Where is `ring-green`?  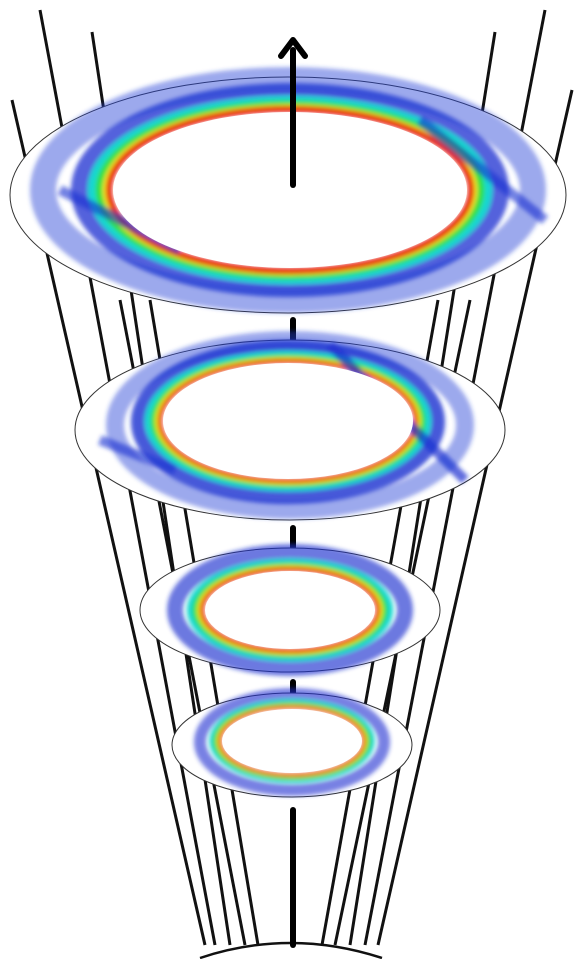
ring-green is located at coordinates (292, 741).